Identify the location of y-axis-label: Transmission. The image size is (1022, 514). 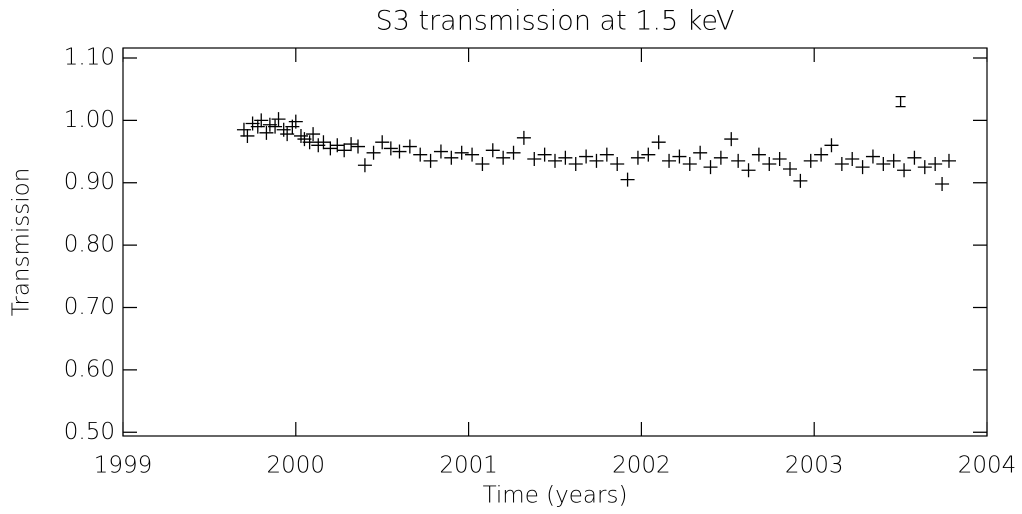
(22, 242).